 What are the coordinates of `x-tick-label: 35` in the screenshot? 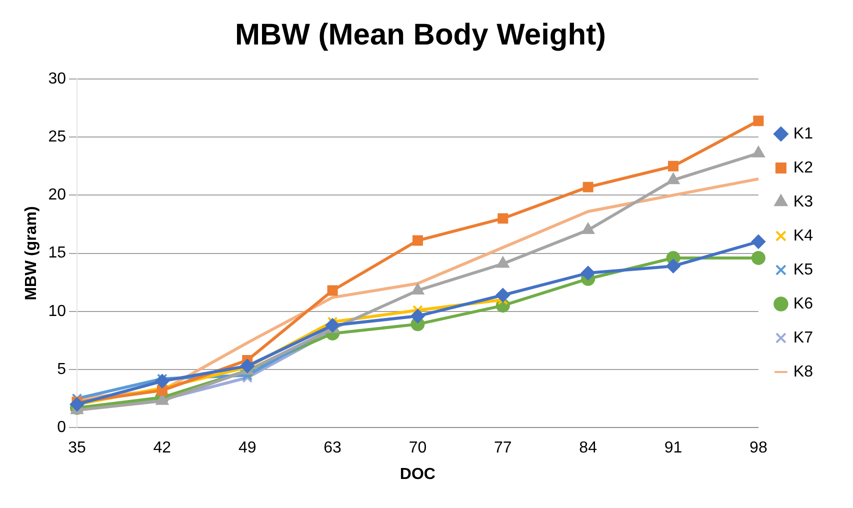 It's located at (77, 448).